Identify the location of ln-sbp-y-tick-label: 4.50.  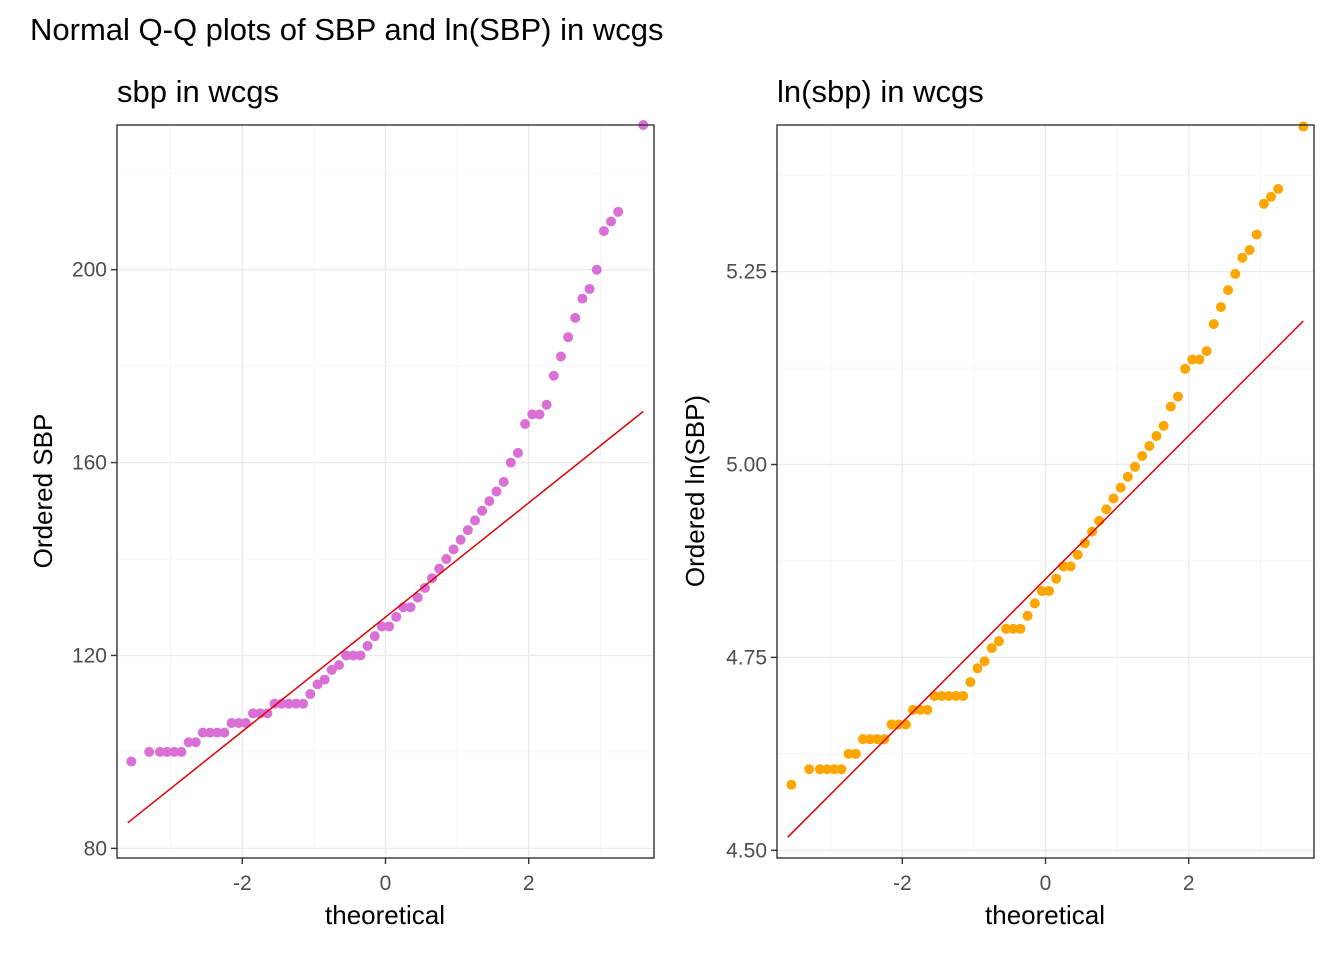
(746, 850).